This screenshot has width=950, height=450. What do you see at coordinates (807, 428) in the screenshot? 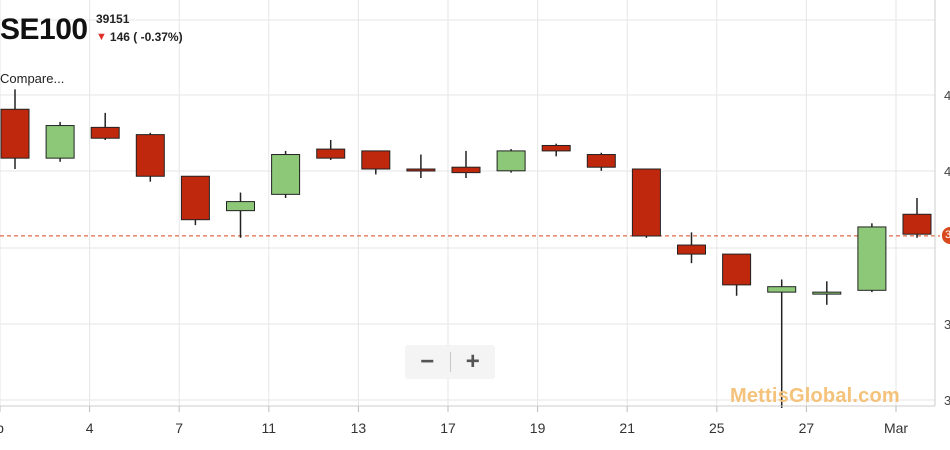
I see `x-tick-label: 27` at bounding box center [807, 428].